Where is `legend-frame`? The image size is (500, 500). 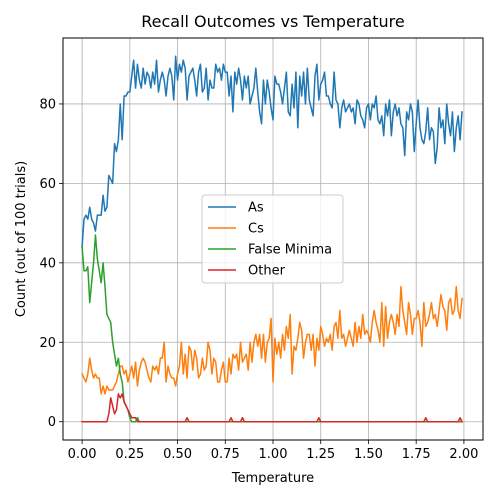
legend-frame is located at coordinates (272, 239).